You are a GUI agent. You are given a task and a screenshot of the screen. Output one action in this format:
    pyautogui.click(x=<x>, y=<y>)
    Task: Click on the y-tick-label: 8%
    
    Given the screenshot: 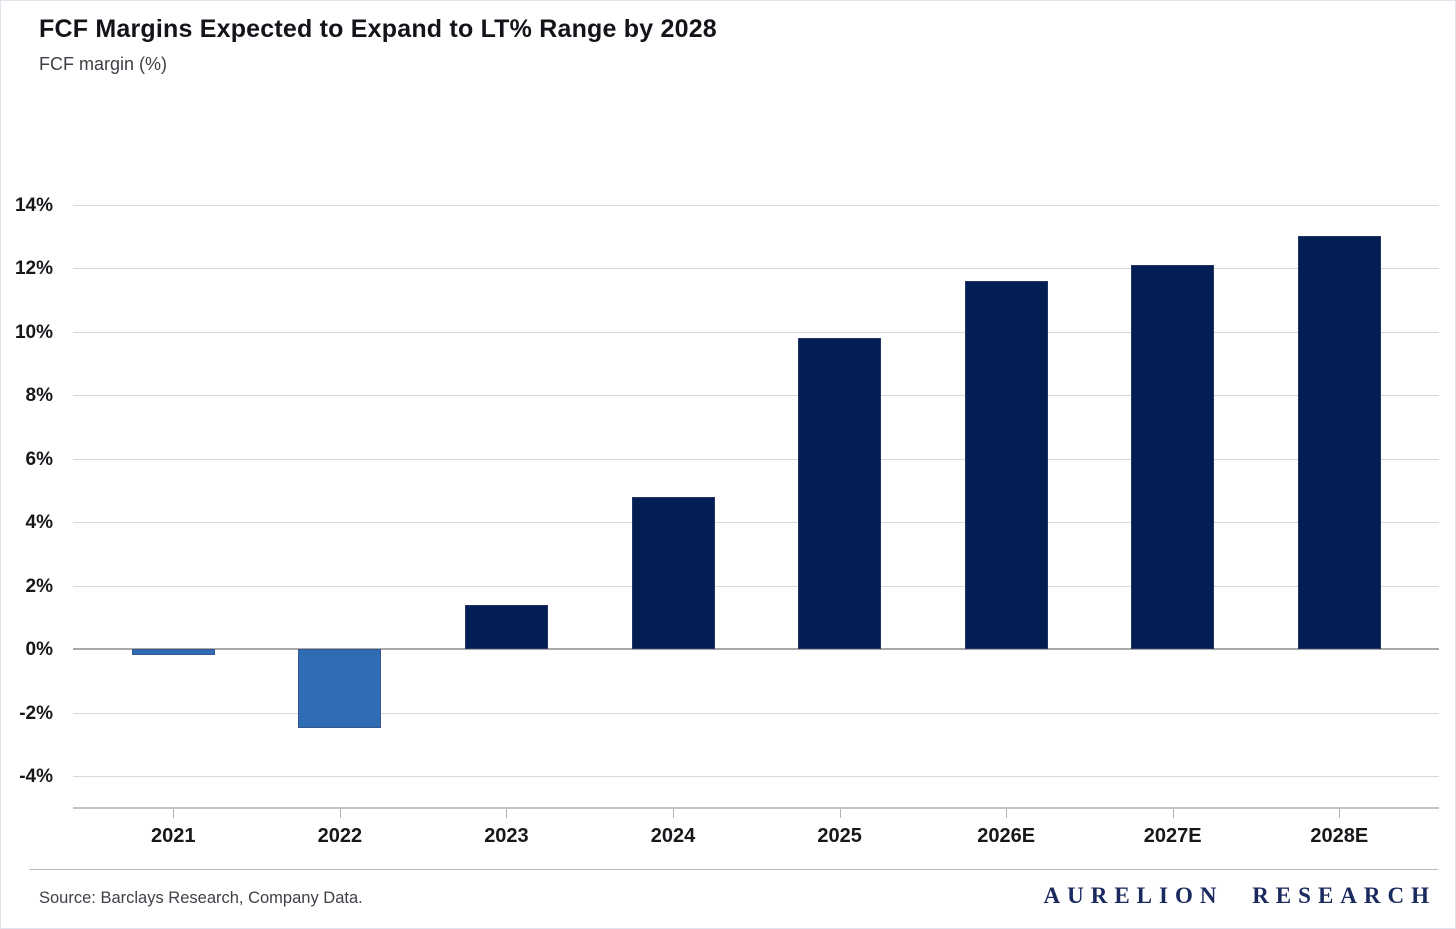 What is the action you would take?
    pyautogui.click(x=39, y=395)
    